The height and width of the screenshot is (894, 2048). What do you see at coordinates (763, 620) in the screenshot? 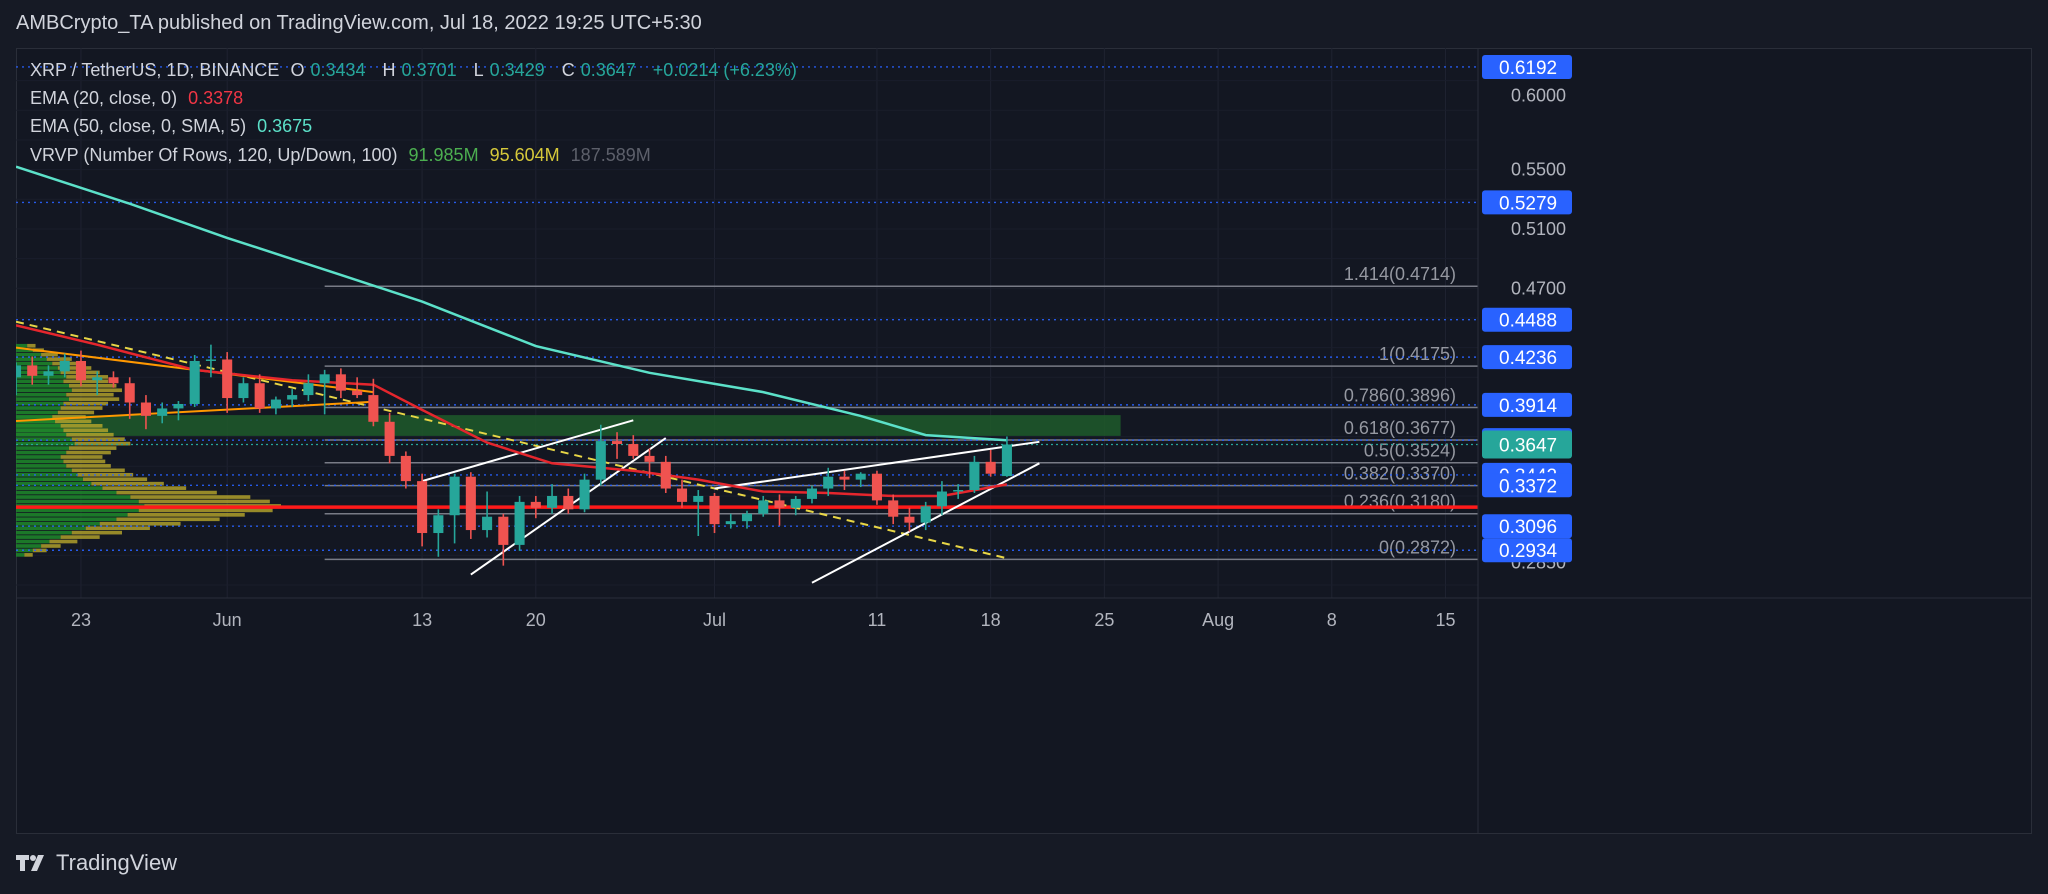
I see `time-axis: 23 Jun 13 20 Jul 11 18 25 Aug 8 15` at bounding box center [763, 620].